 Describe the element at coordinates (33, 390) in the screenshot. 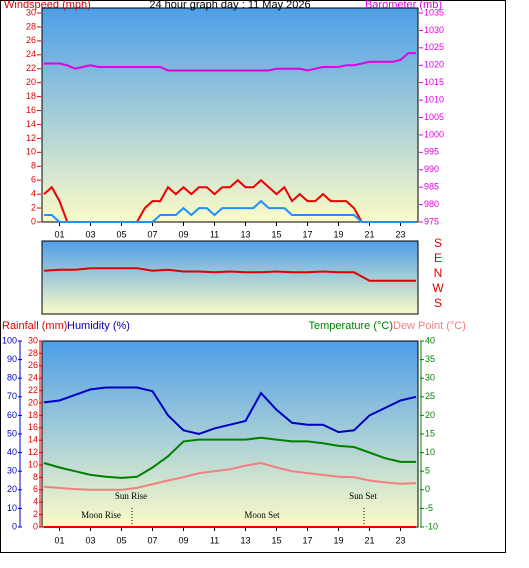

I see `y-tick-label: 22` at that location.